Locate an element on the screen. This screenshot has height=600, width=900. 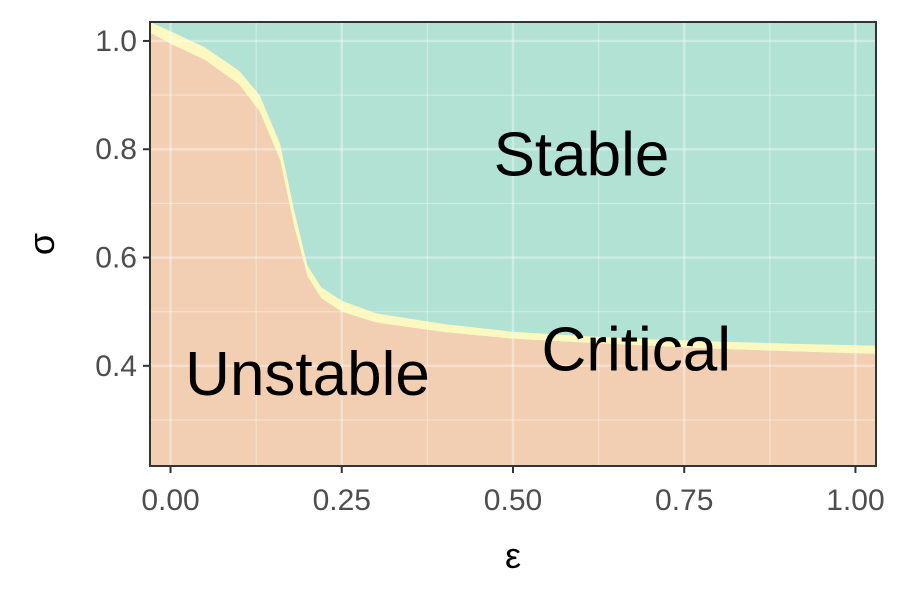
x-tick-label: 0.25 is located at coordinates (342, 500).